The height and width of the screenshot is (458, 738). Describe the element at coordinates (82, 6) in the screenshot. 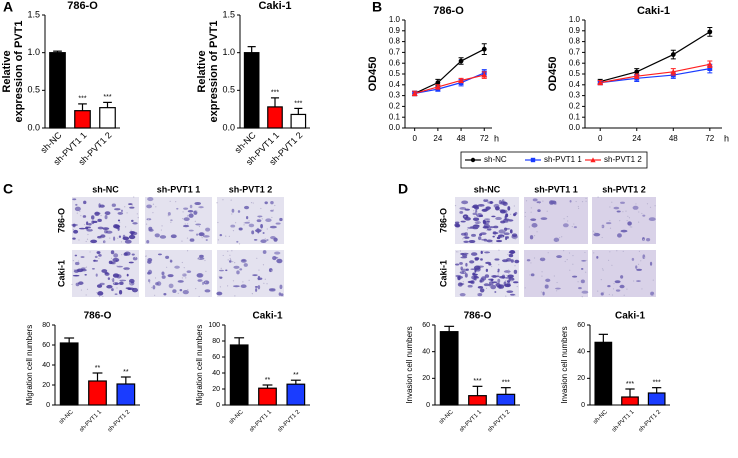

I see `chart-title: 786-O` at that location.